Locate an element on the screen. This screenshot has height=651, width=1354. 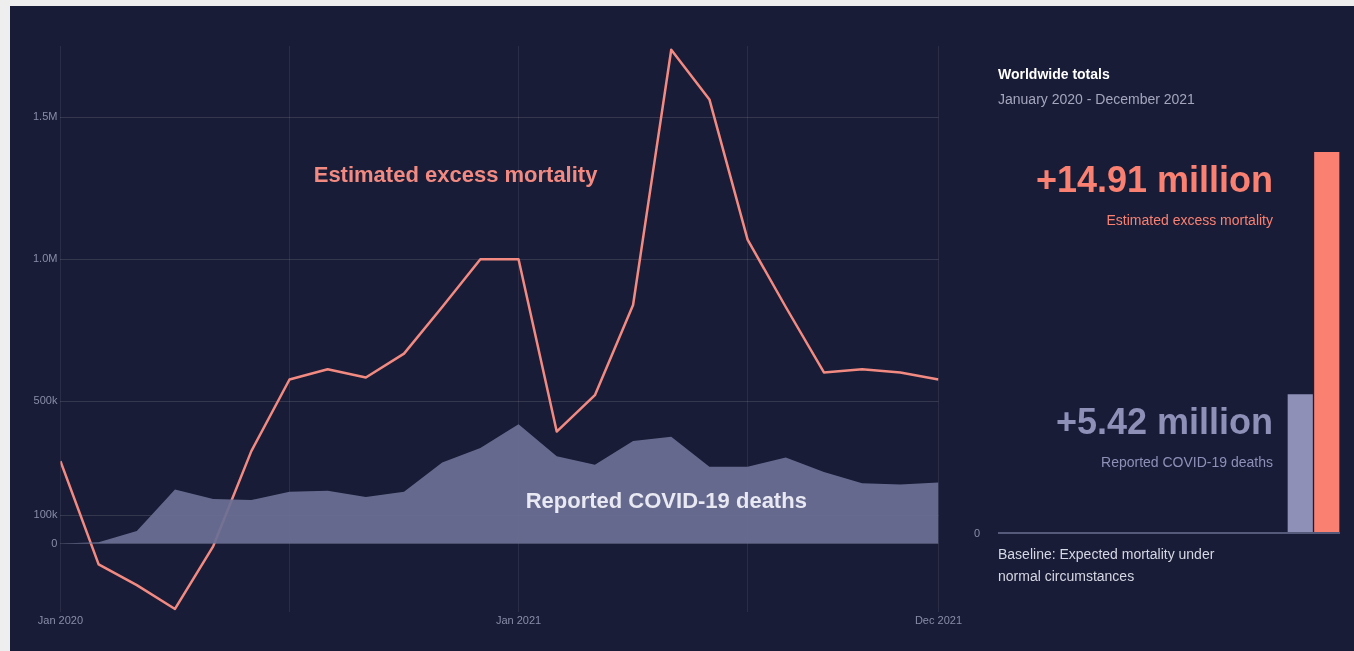
y-tick-label: 0 is located at coordinates (54, 542).